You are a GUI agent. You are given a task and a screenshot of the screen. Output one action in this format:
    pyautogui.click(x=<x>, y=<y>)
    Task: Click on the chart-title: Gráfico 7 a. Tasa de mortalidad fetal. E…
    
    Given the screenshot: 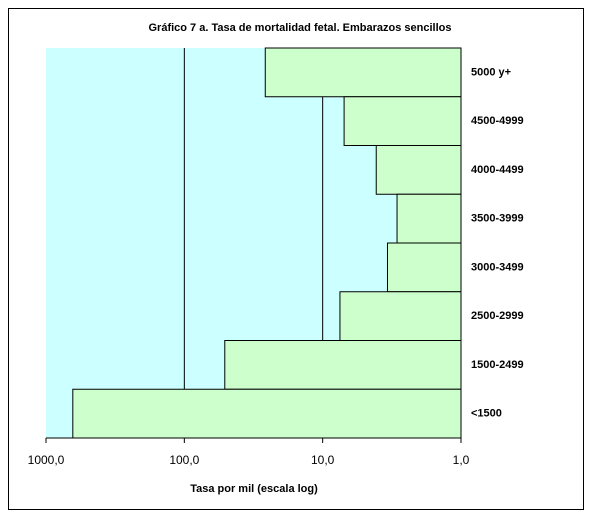 What is the action you would take?
    pyautogui.click(x=299, y=28)
    